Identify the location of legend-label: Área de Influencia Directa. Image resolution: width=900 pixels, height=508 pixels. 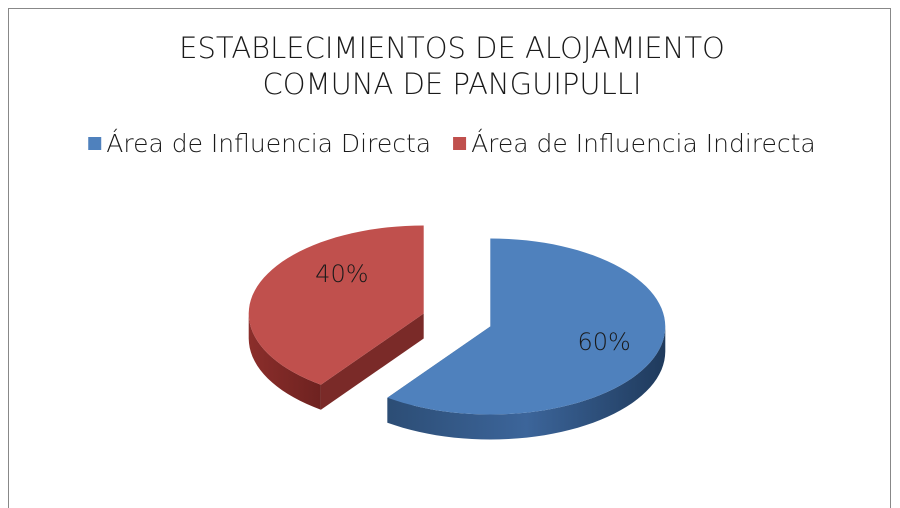
(268, 143).